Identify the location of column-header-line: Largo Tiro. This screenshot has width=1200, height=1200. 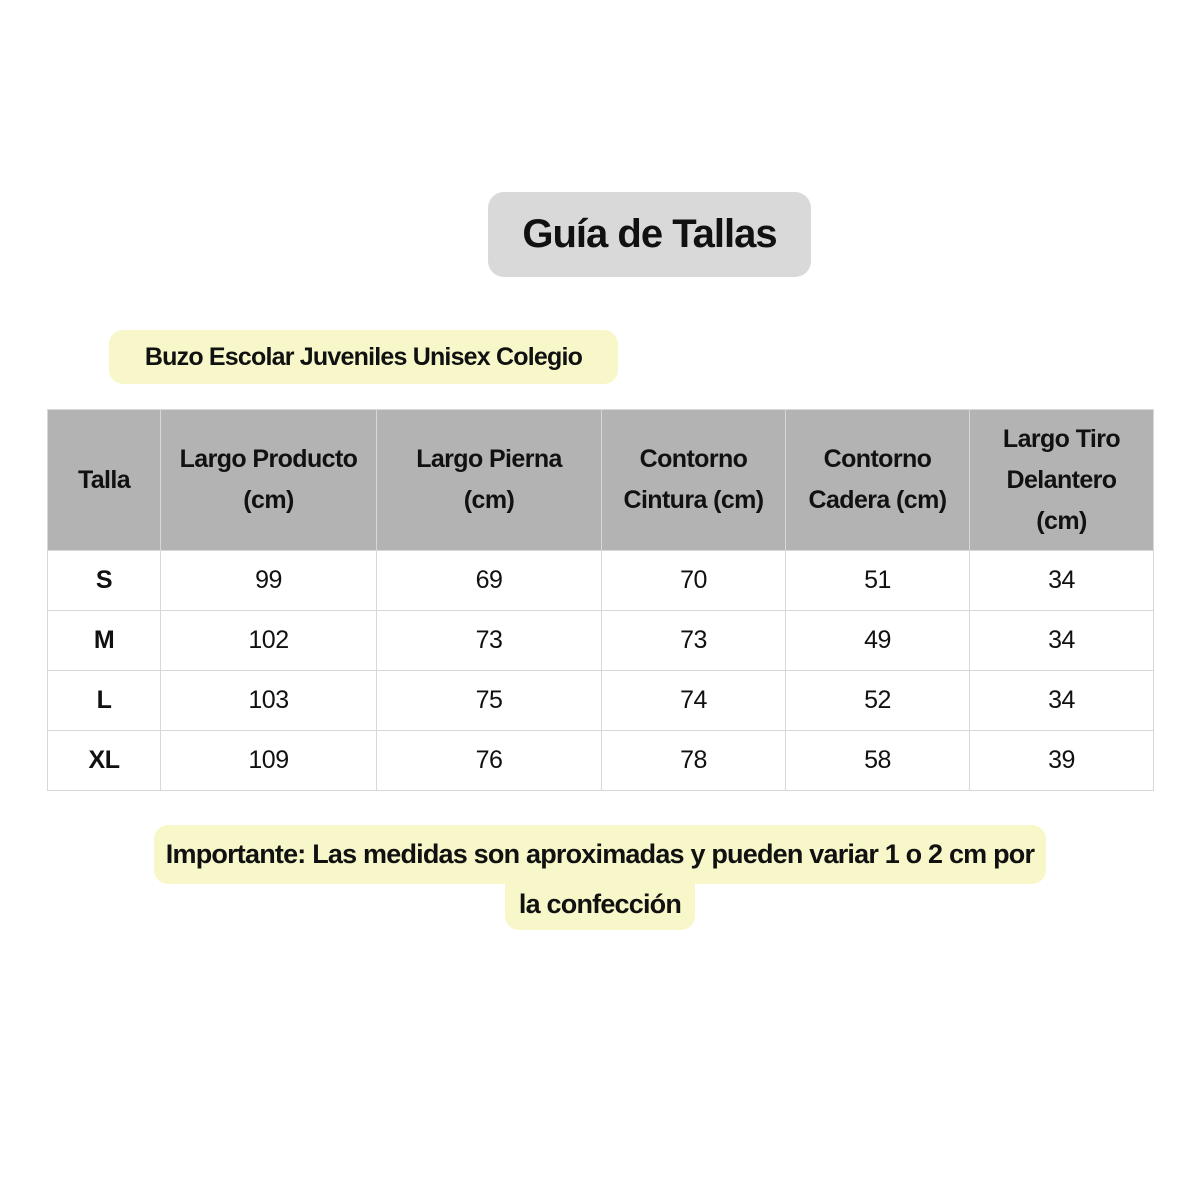
(1061, 438).